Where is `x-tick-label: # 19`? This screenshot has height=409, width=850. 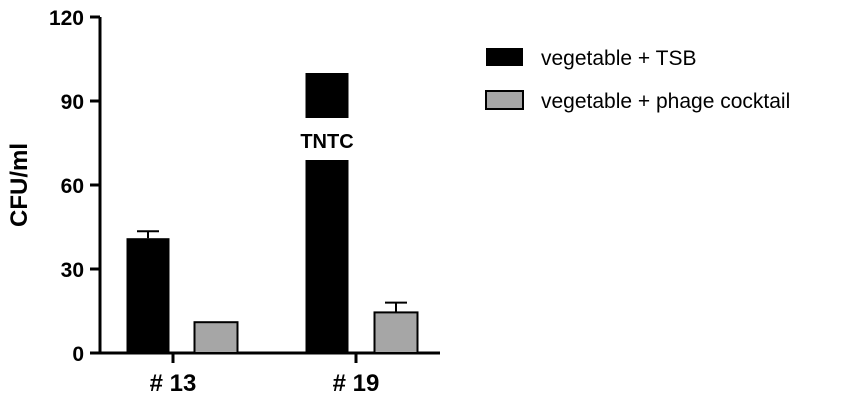 x-tick-label: # 19 is located at coordinates (356, 383).